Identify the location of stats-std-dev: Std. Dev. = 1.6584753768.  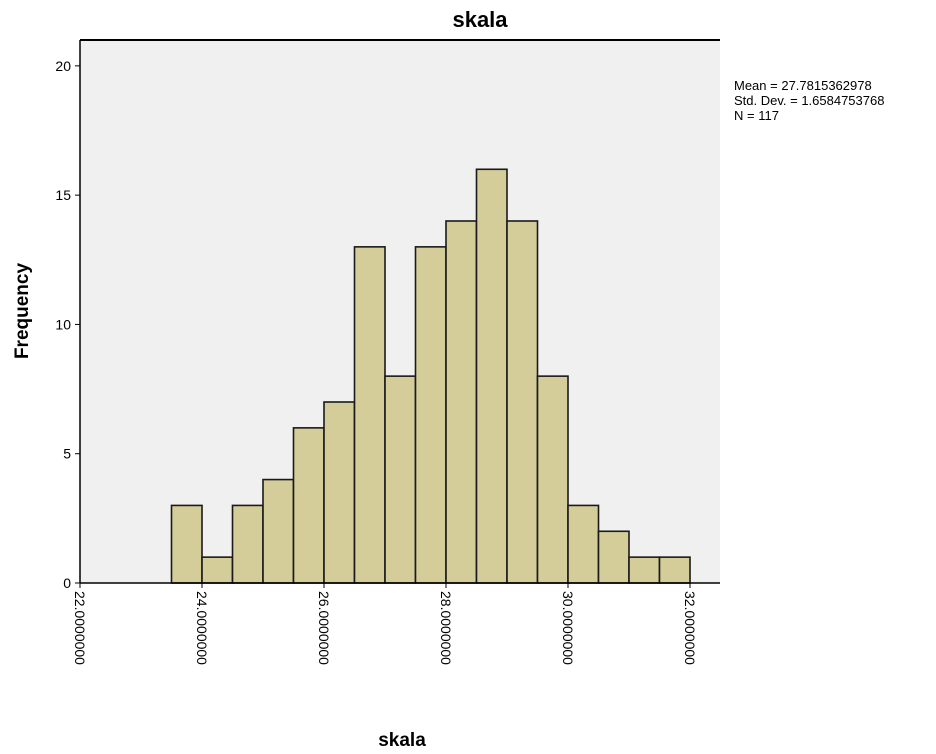
(809, 100).